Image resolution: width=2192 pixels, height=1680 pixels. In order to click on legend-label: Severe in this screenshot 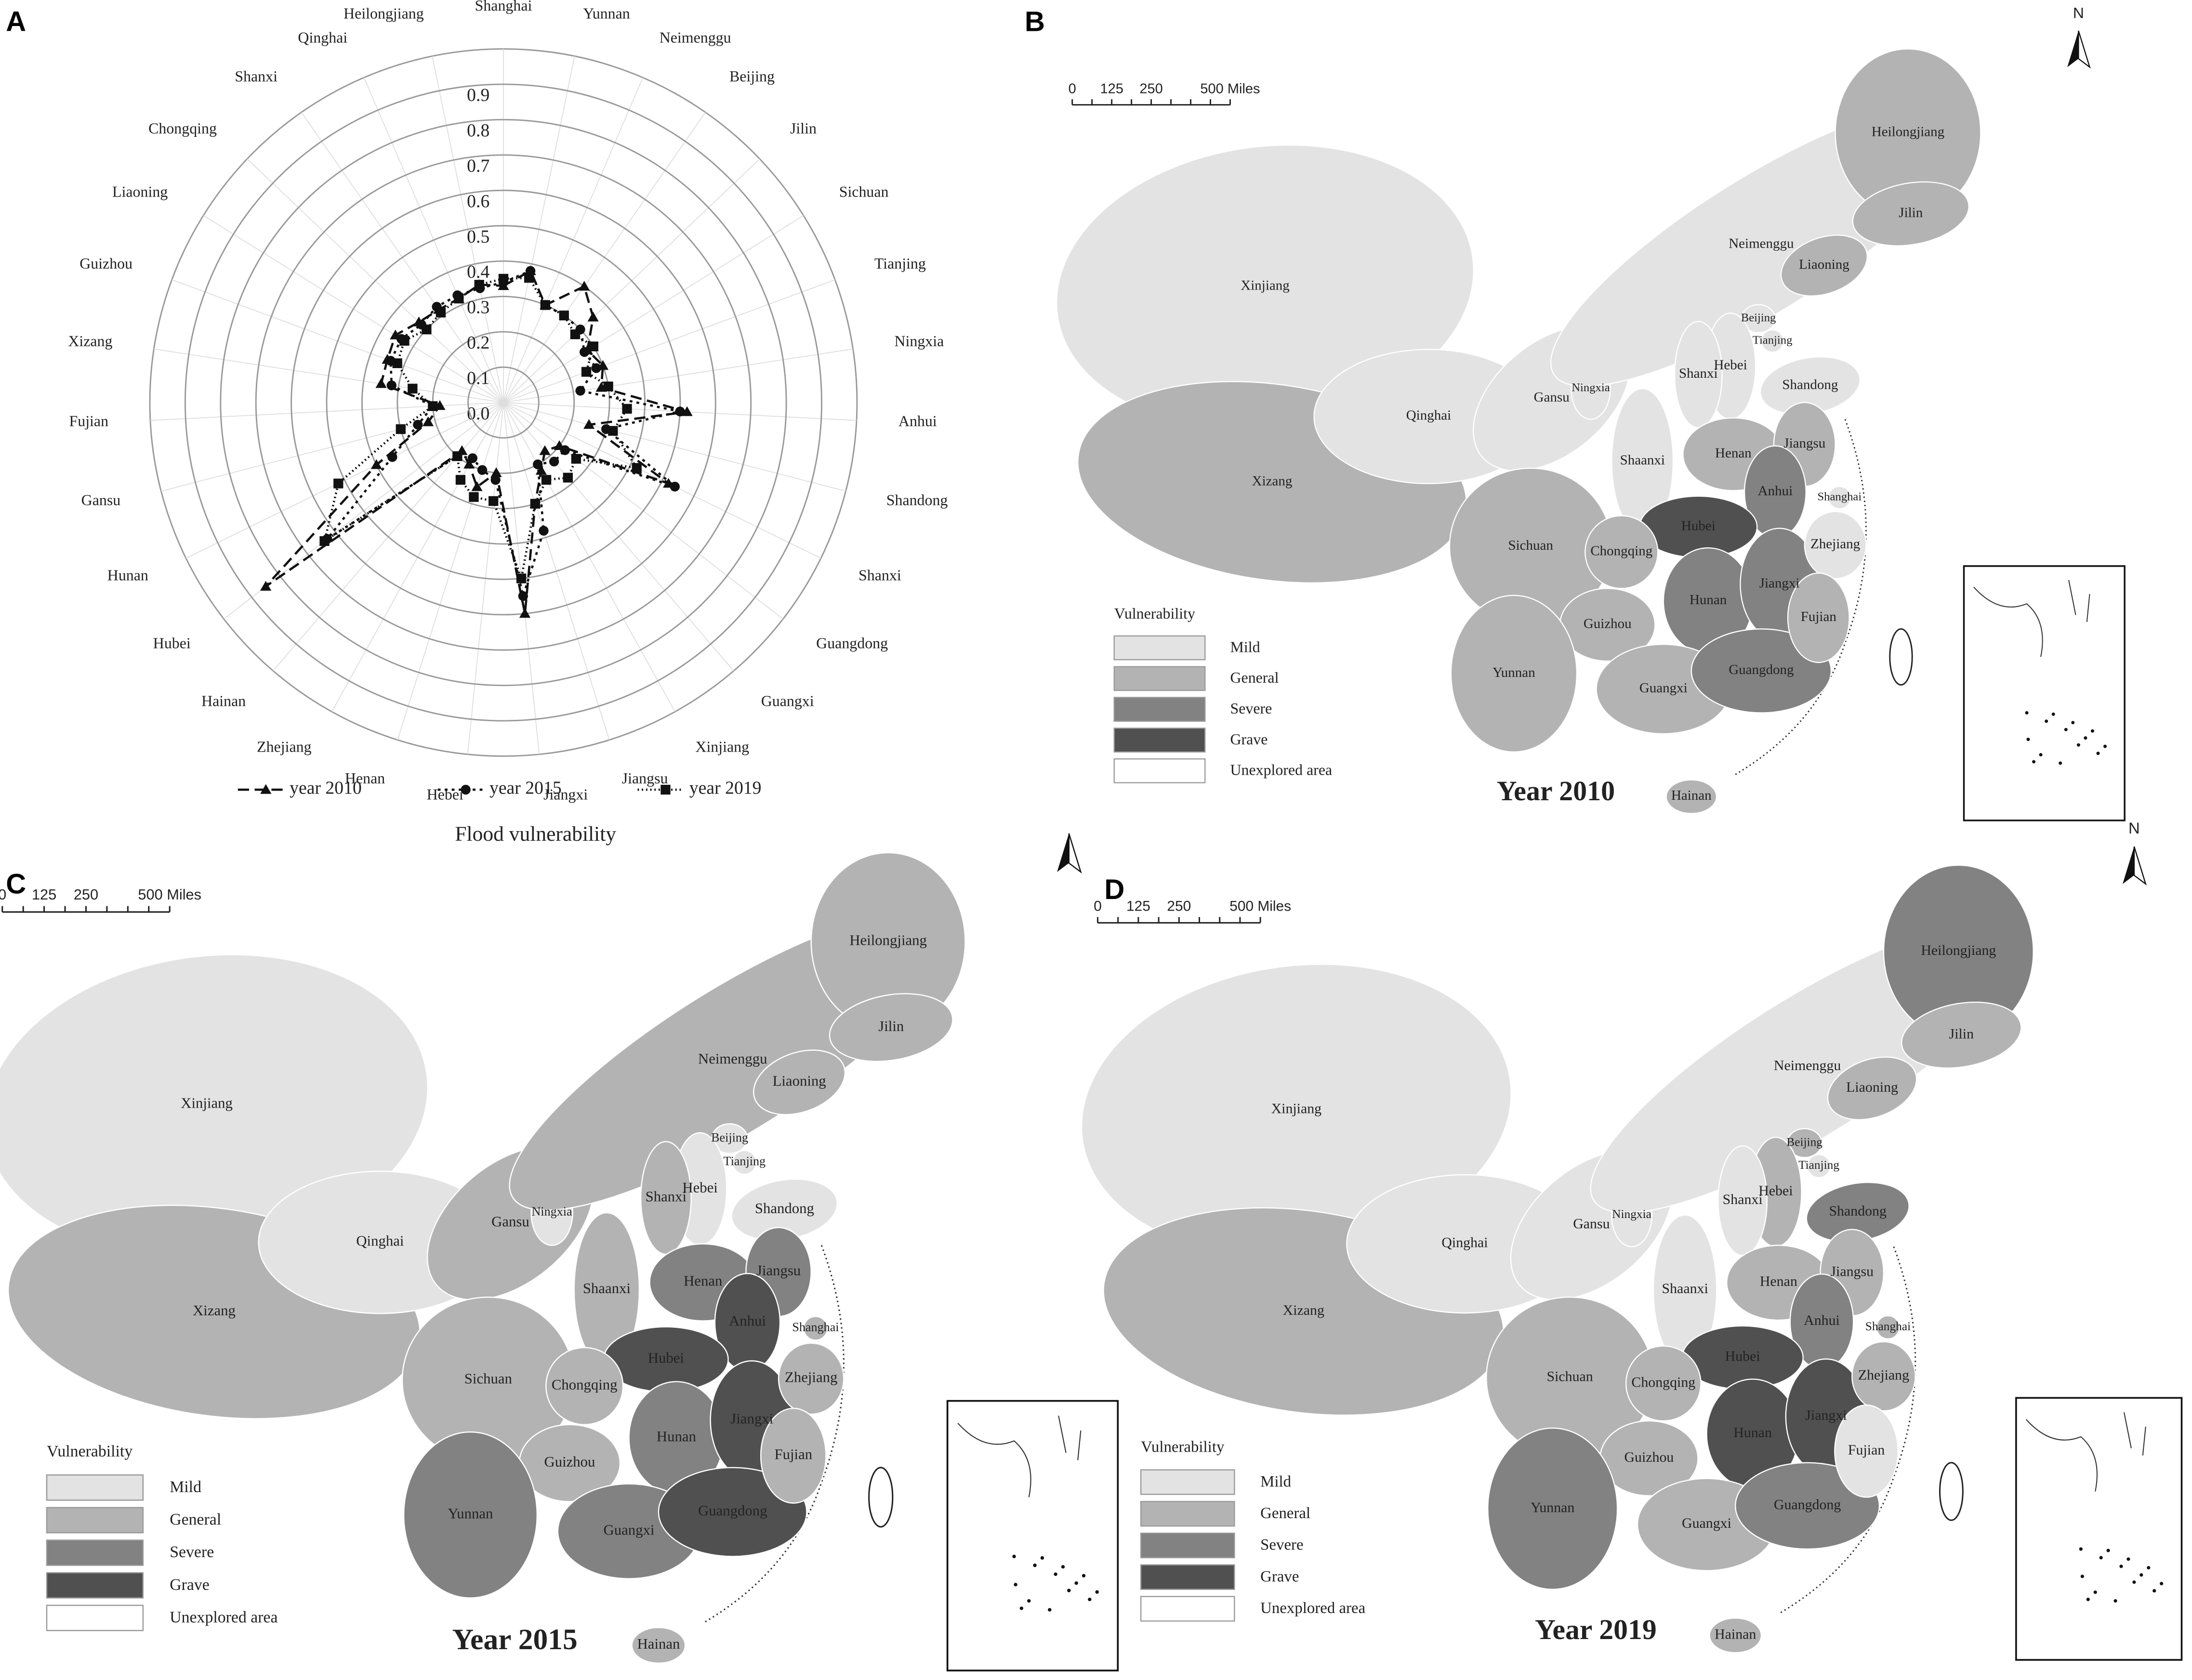, I will do `click(192, 1552)`.